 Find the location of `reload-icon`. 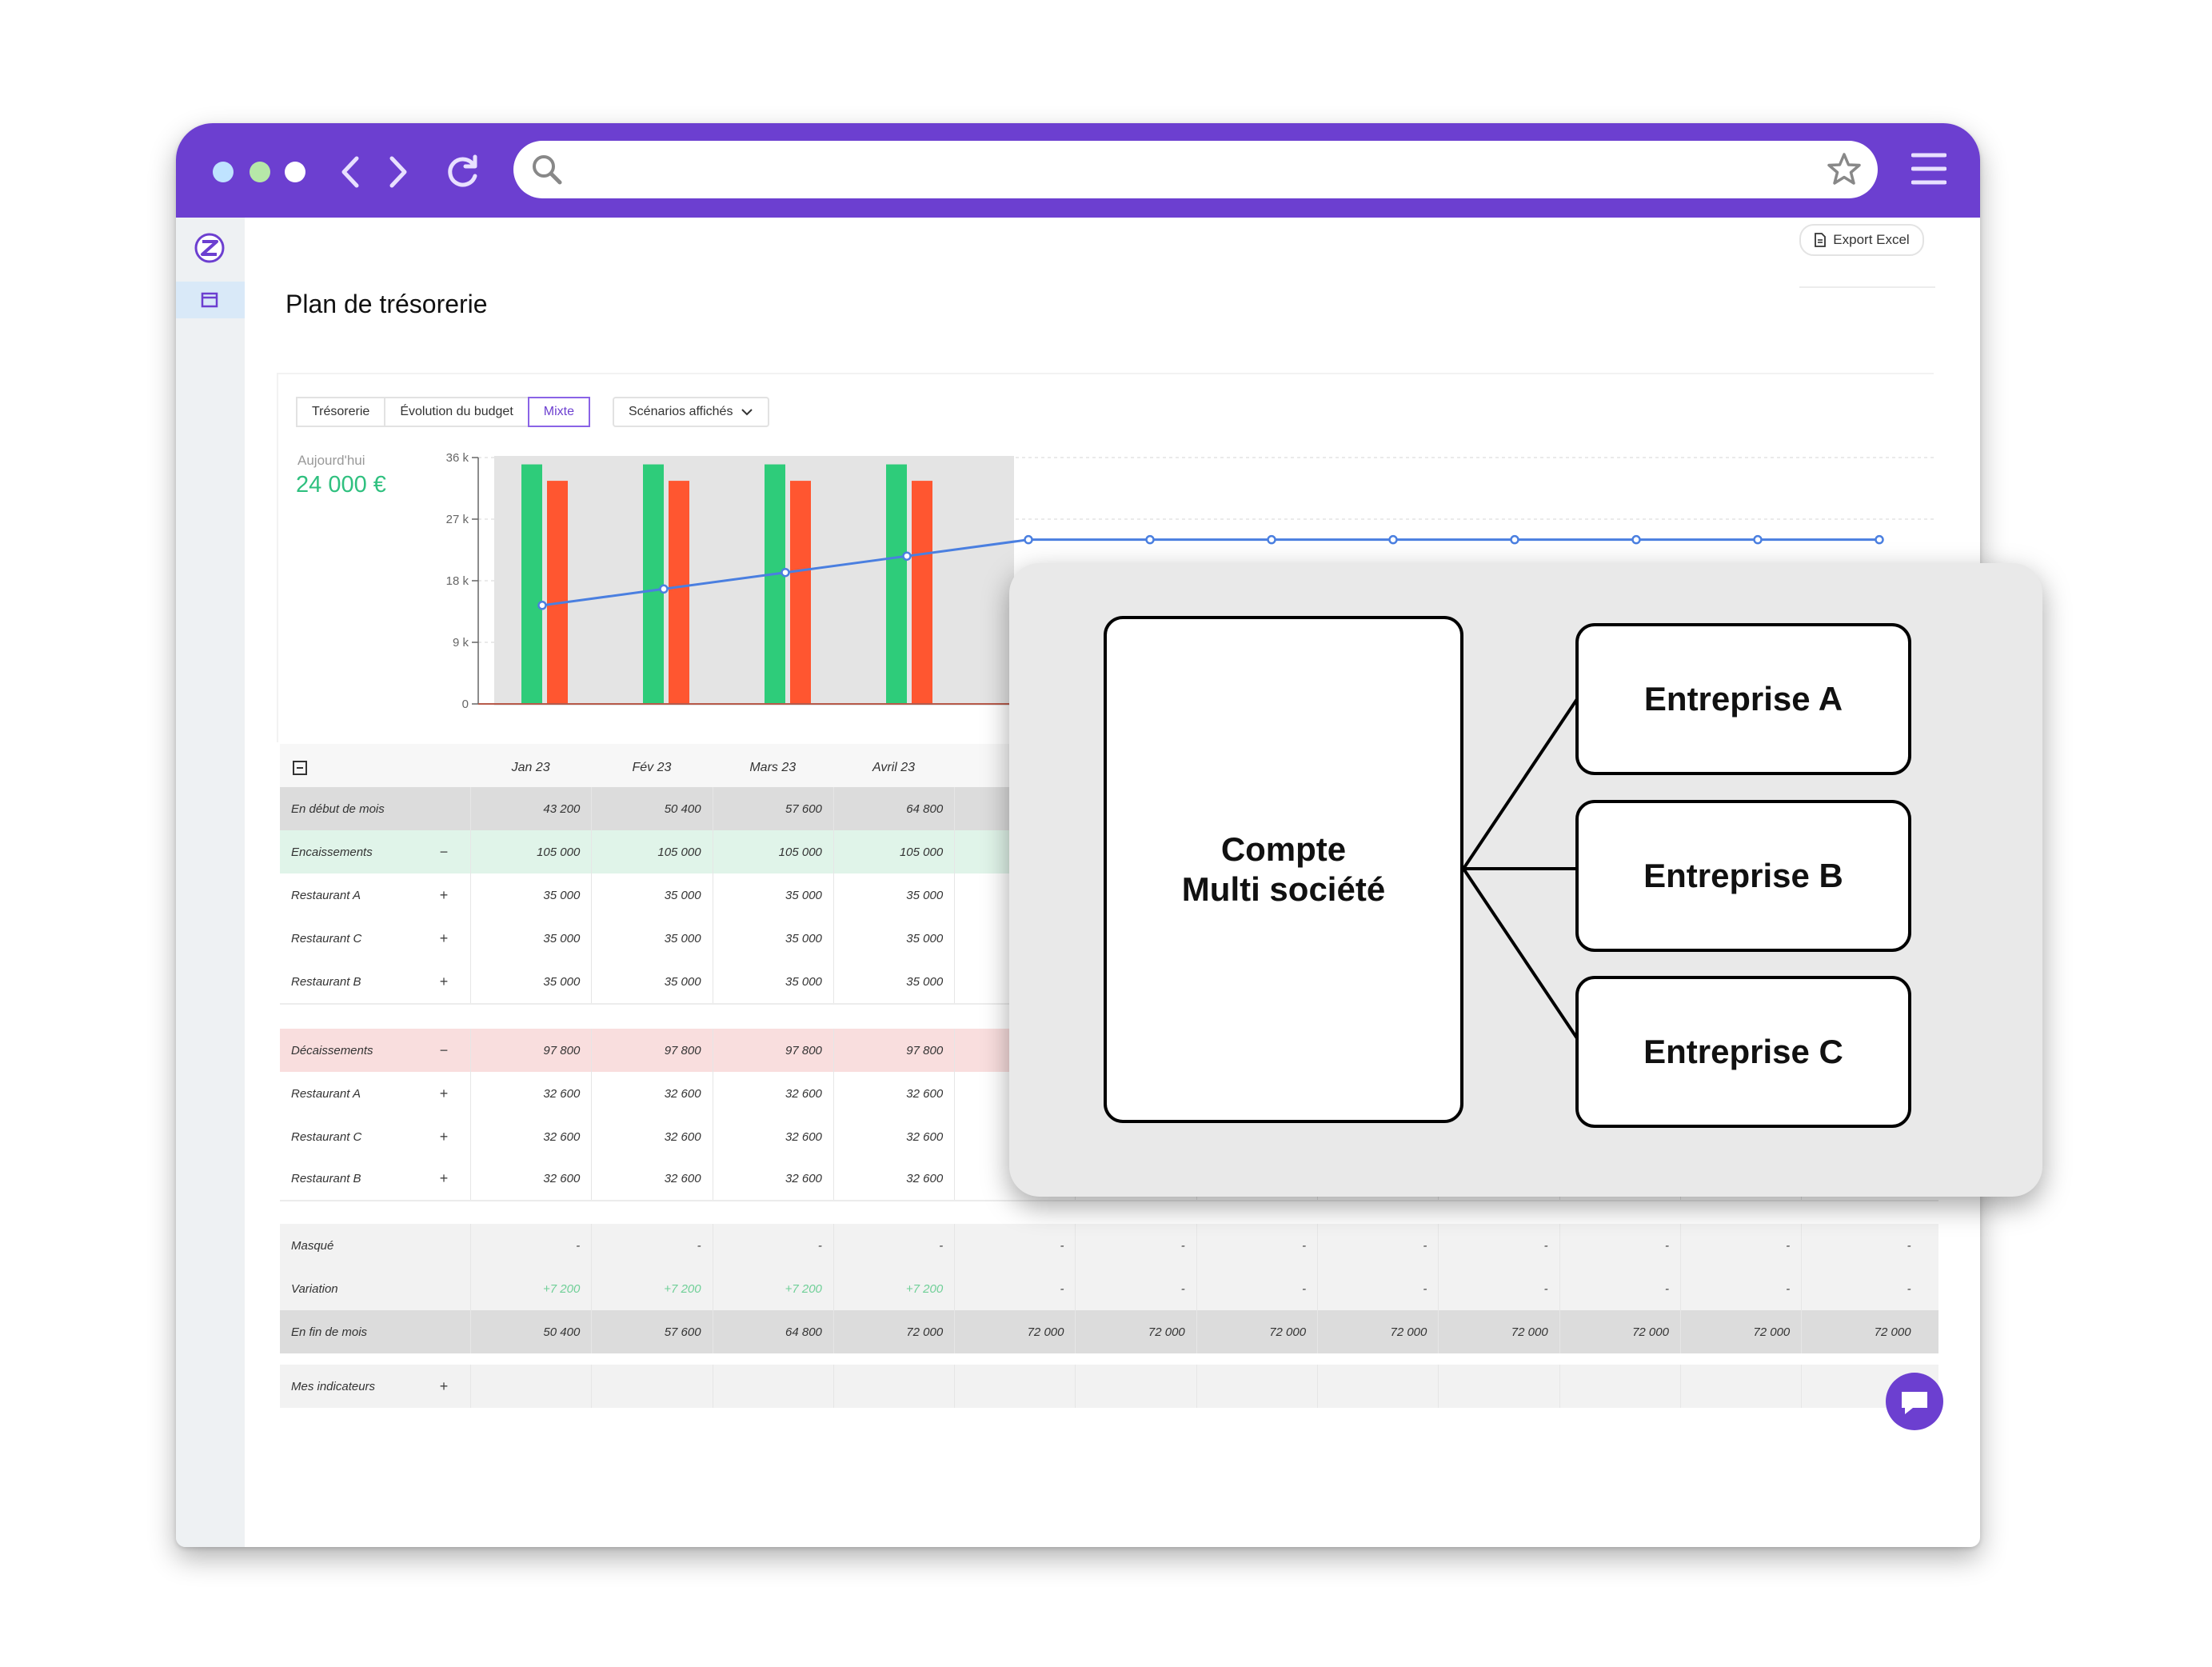

reload-icon is located at coordinates (463, 172).